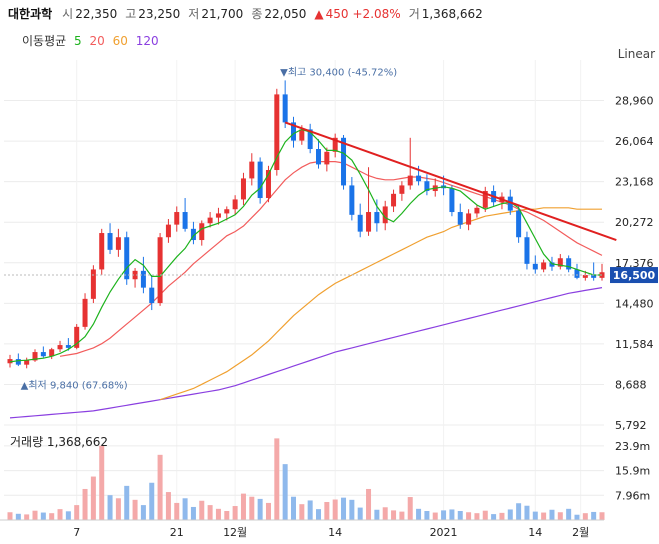 The height and width of the screenshot is (544, 659). I want to click on ma-legend: 이동평균 5 20 60 120, so click(92, 40).